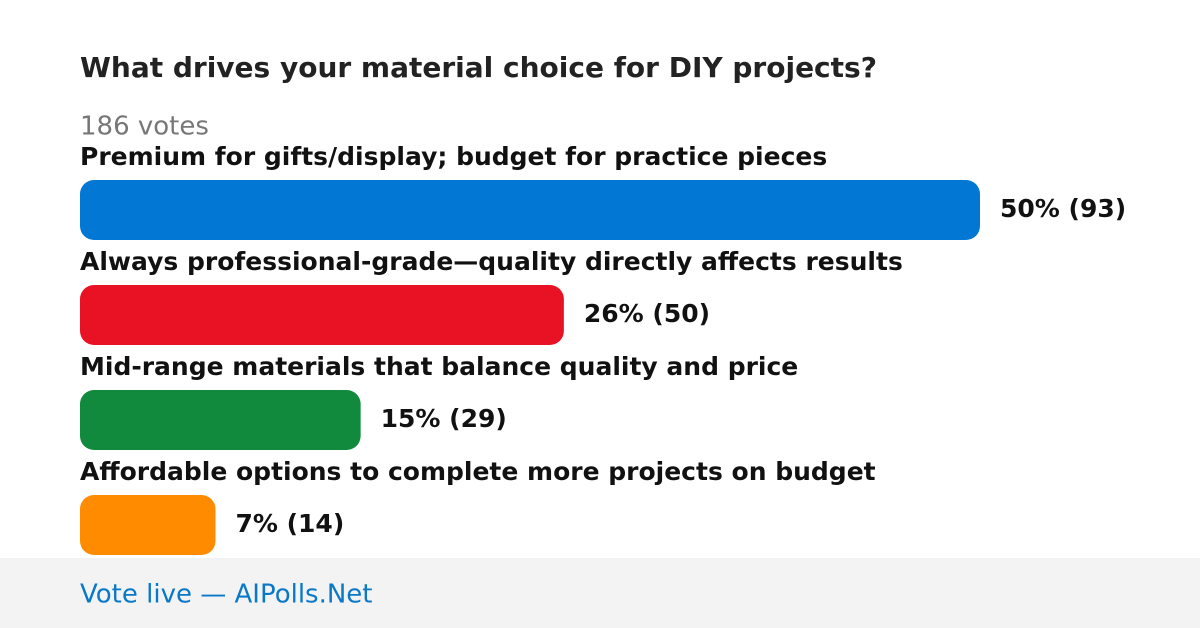 Image resolution: width=1200 pixels, height=628 pixels. What do you see at coordinates (444, 418) in the screenshot?
I see `value-label: 15% (29)` at bounding box center [444, 418].